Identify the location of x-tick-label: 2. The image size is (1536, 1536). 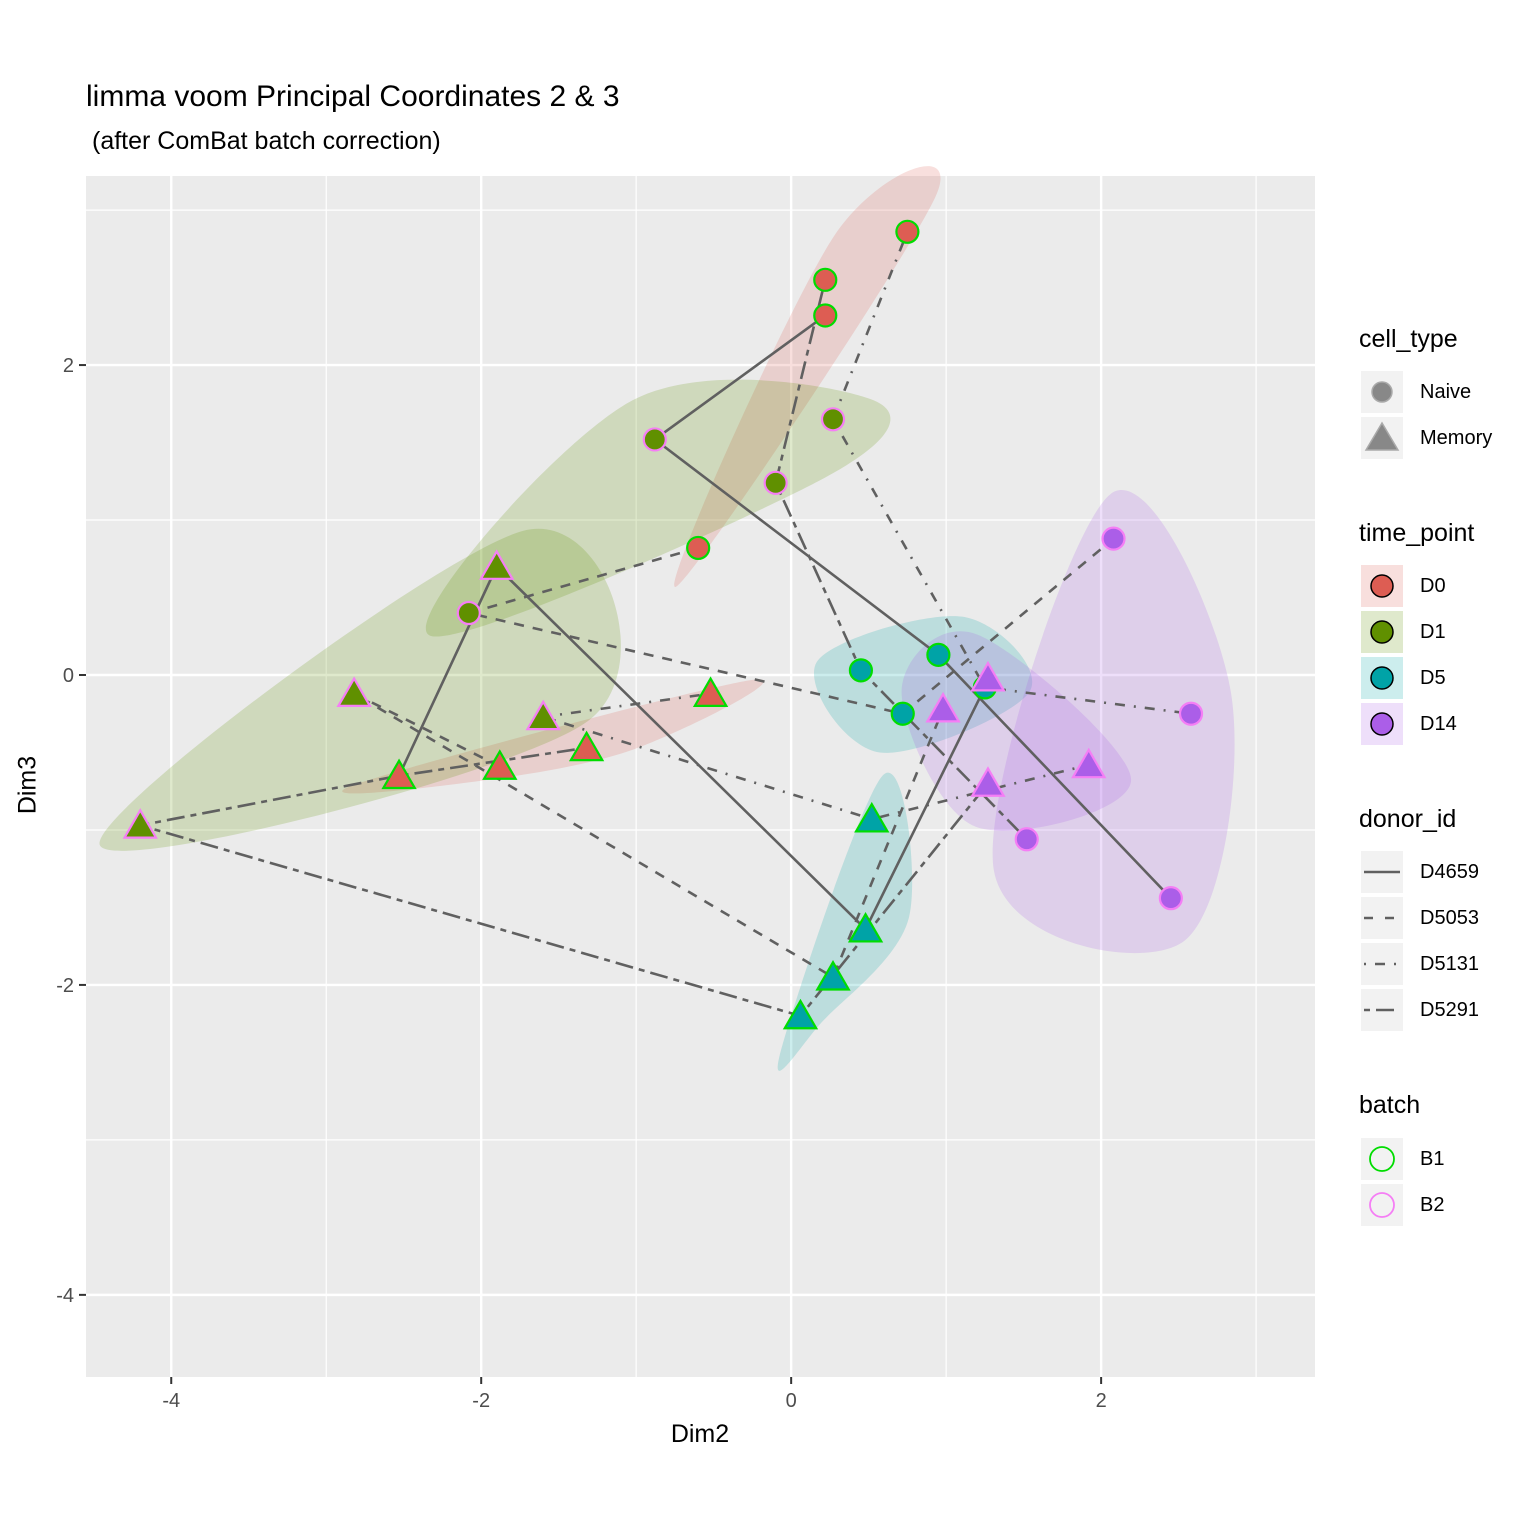
(1101, 1401).